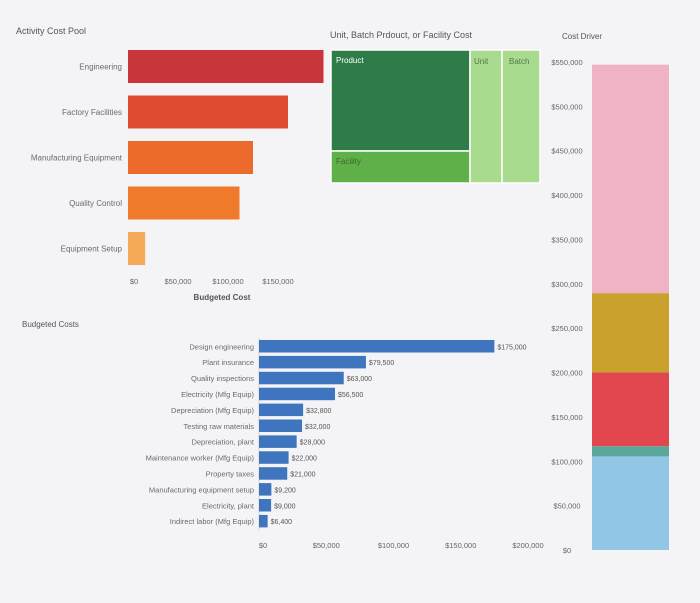 Image resolution: width=700 pixels, height=603 pixels. Describe the element at coordinates (226, 66) in the screenshot. I see `pool-bar-engineering` at that location.